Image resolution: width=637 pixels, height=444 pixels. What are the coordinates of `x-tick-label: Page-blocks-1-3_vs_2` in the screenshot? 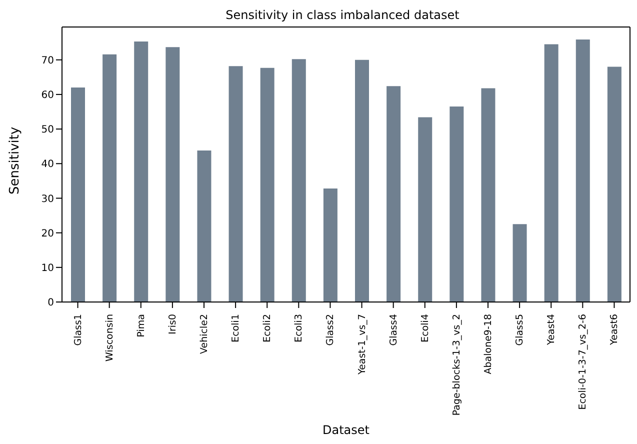 It's located at (456, 365).